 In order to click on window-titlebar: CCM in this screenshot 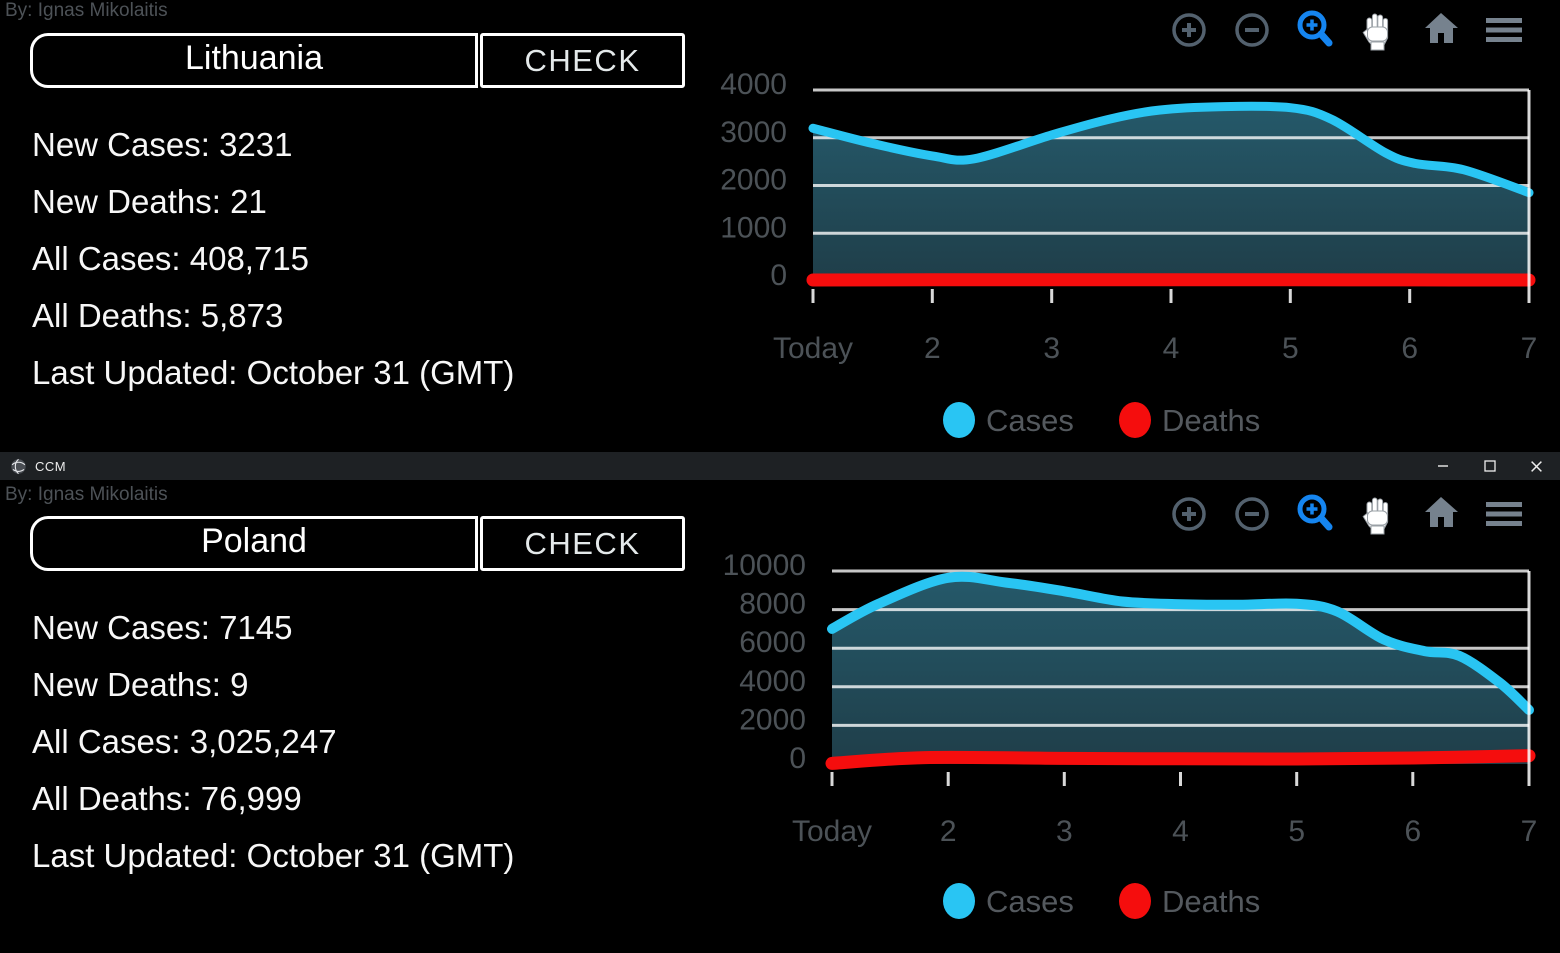, I will do `click(780, 466)`.